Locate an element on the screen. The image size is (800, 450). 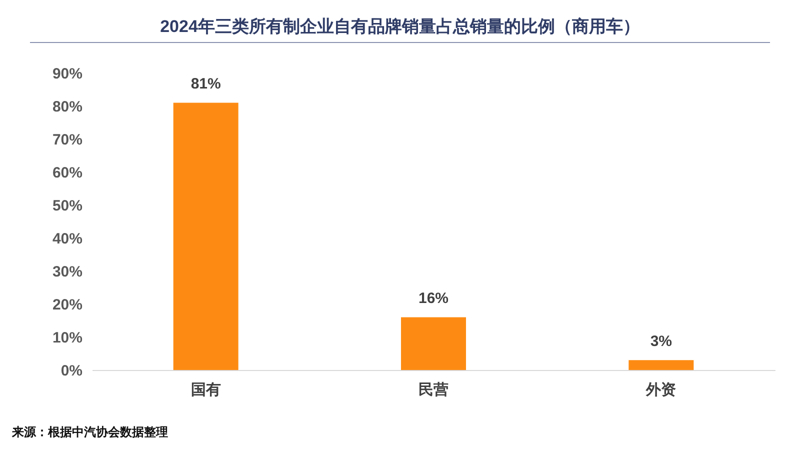
y-tick-label: 40% is located at coordinates (67, 239).